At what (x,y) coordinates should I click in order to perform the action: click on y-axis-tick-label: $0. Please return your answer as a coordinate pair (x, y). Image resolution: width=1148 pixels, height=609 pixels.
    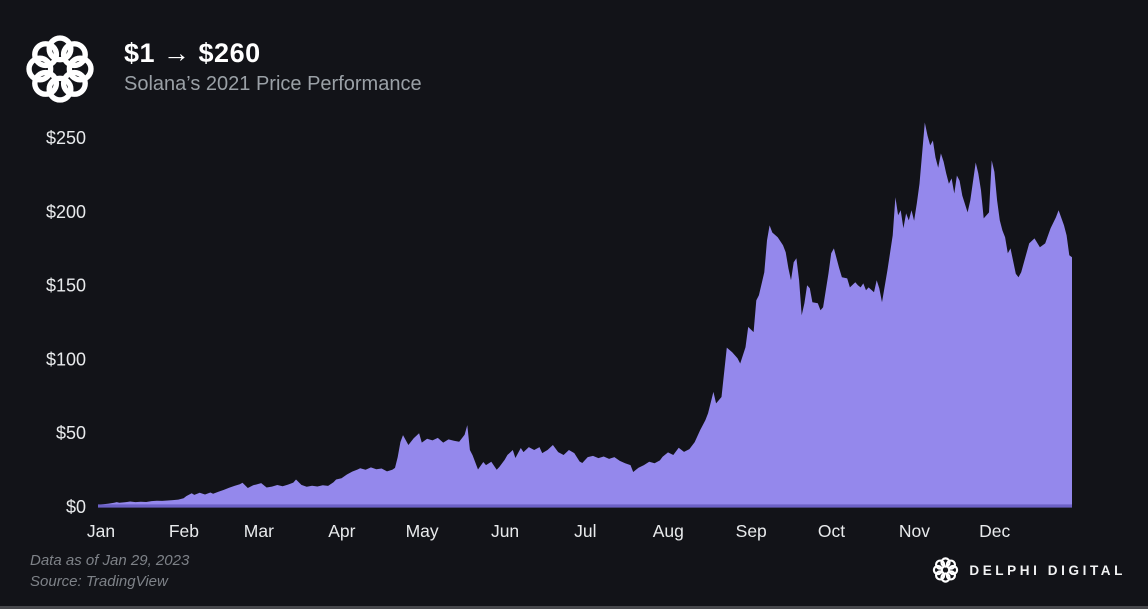
    Looking at the image, I should click on (76, 507).